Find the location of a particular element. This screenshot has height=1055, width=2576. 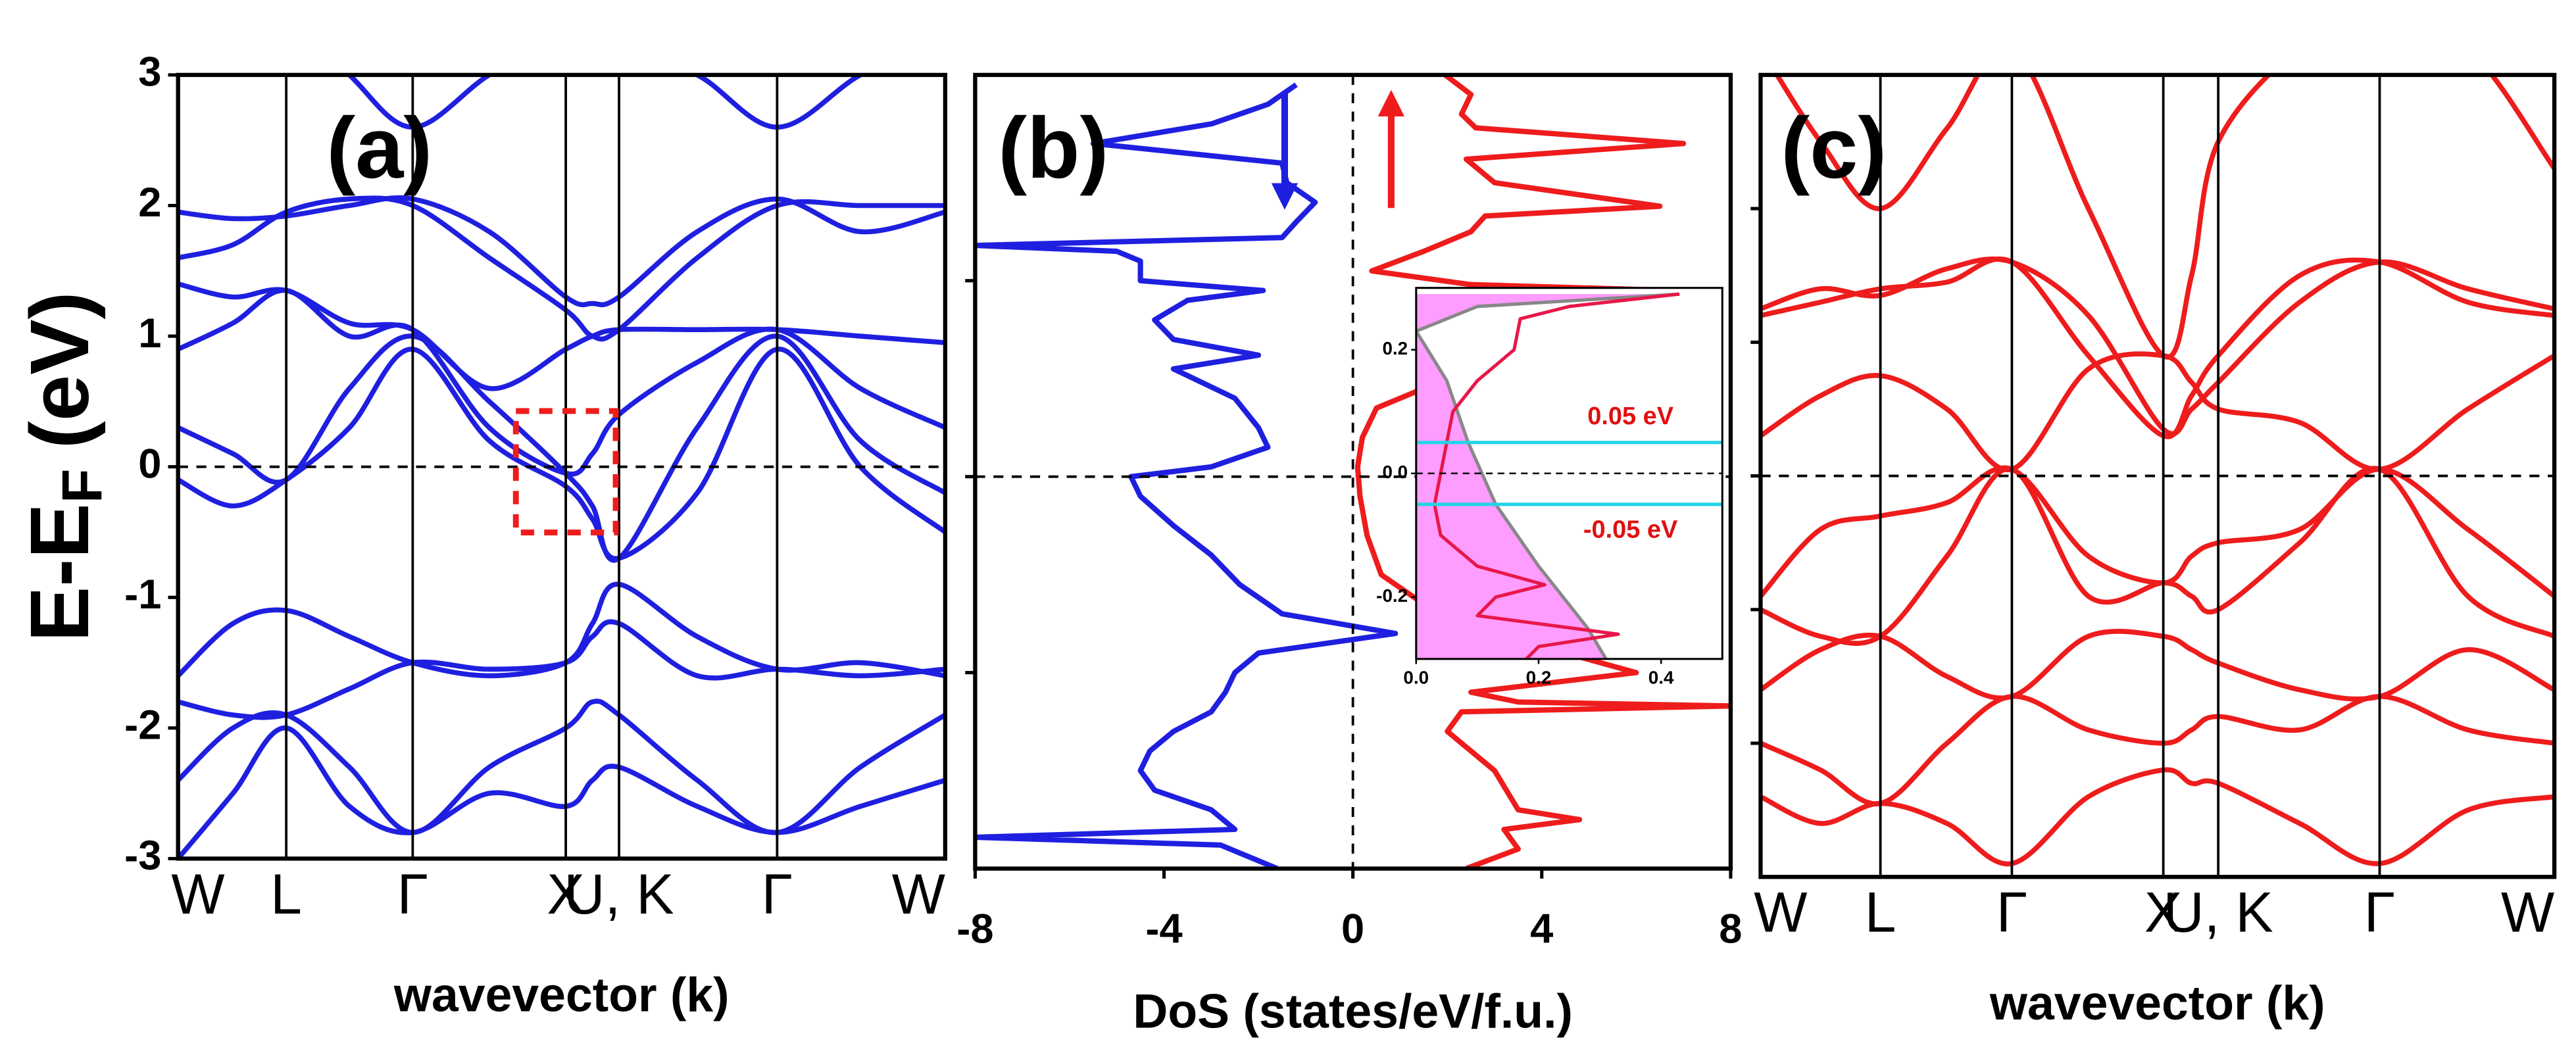

x-tick-label: 0 is located at coordinates (1352, 929).